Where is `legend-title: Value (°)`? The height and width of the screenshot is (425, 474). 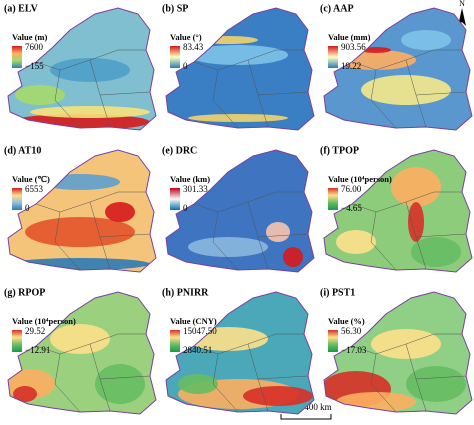
legend-title: Value (°) is located at coordinates (186, 37).